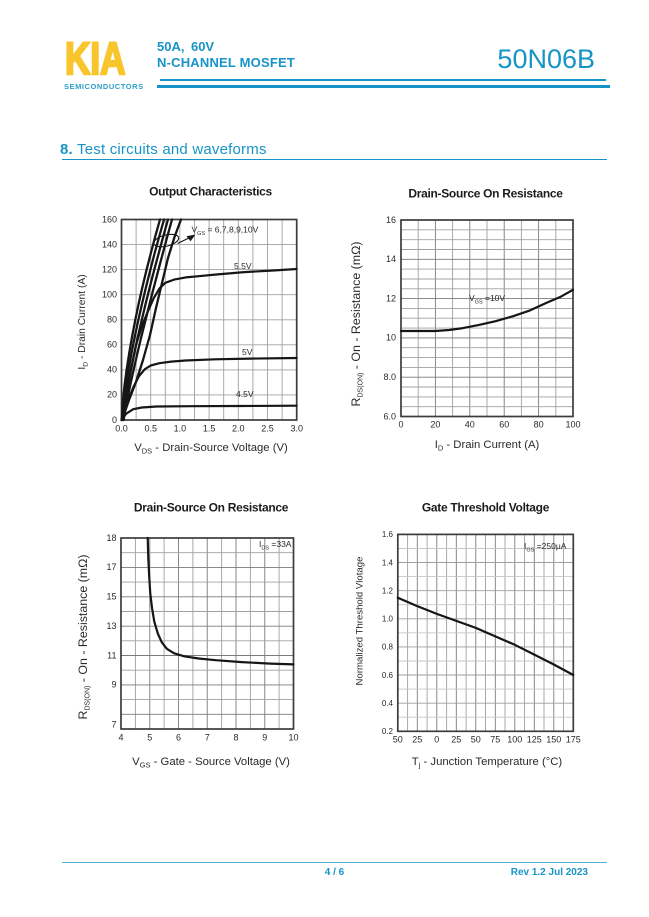 Image resolution: width=649 pixels, height=917 pixels. Describe the element at coordinates (388, 703) in the screenshot. I see `svg-text: 0.4` at that location.